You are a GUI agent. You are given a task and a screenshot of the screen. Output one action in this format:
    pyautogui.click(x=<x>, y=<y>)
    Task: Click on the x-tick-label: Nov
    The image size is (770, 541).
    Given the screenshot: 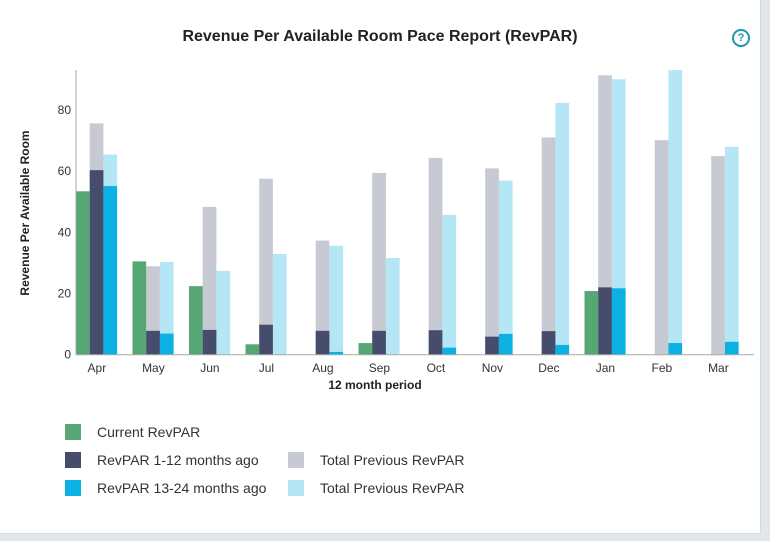 What is the action you would take?
    pyautogui.click(x=492, y=368)
    